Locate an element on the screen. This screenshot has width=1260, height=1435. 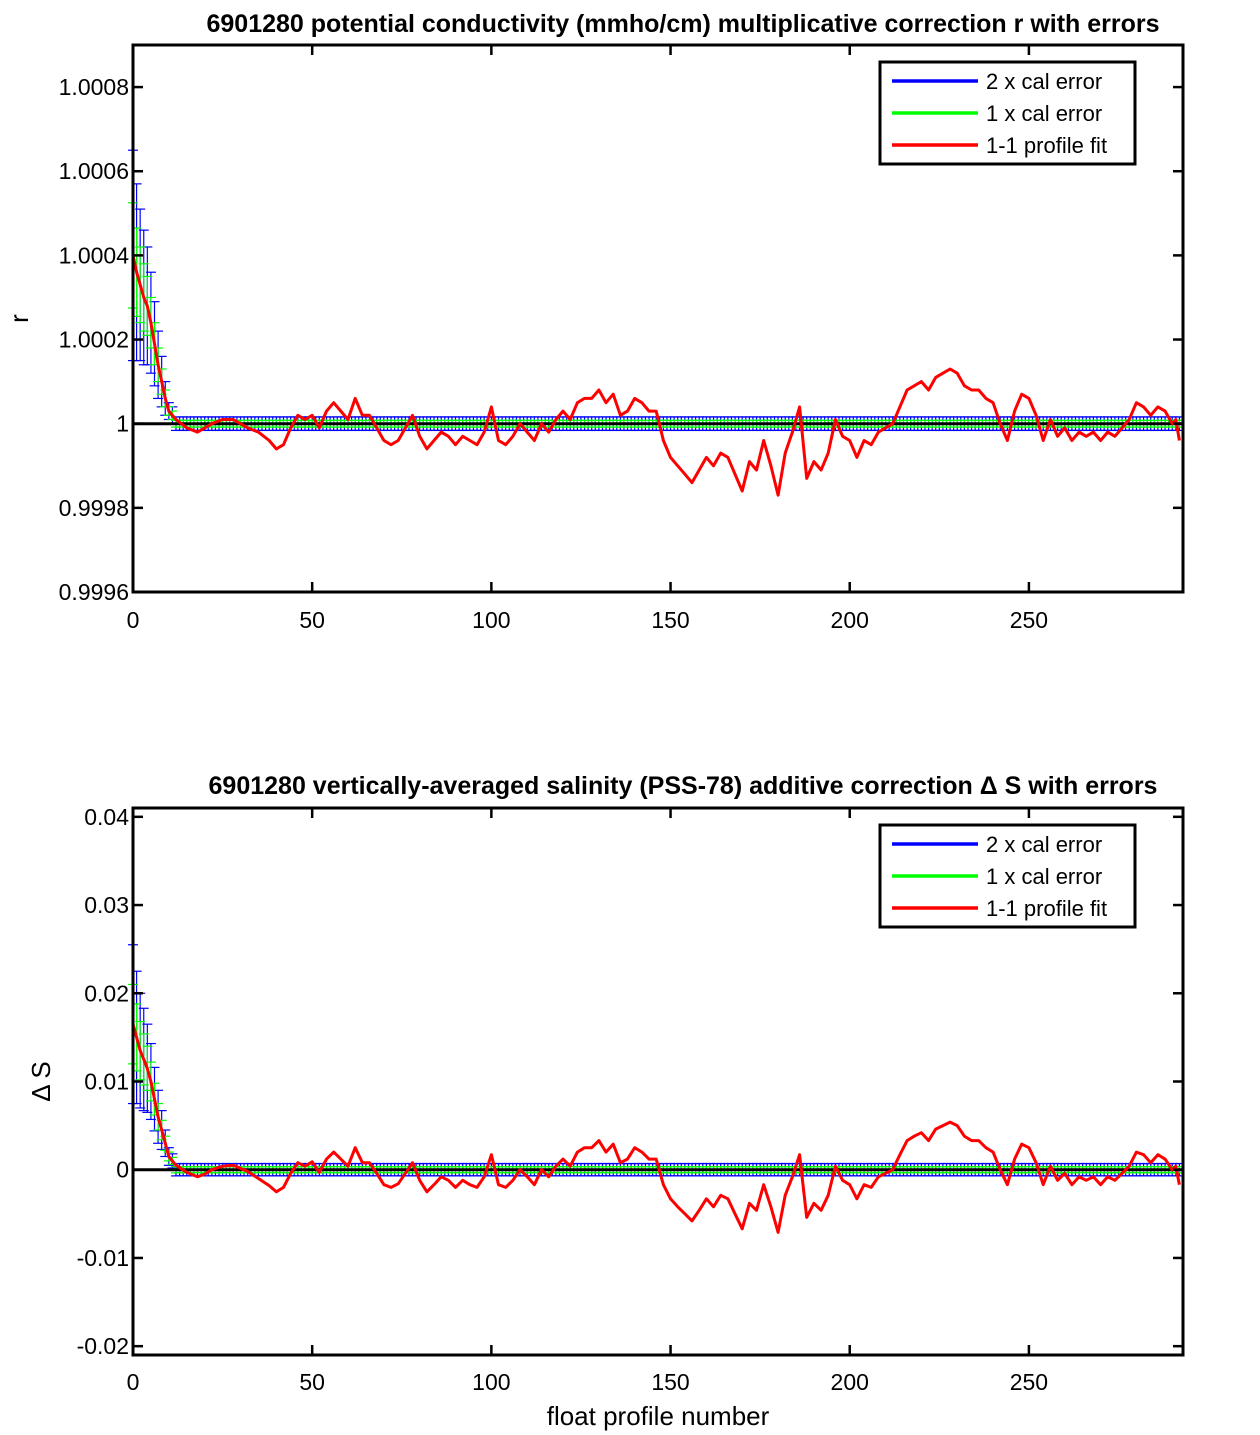
y-tick-label: 1.0002 is located at coordinates (94, 340).